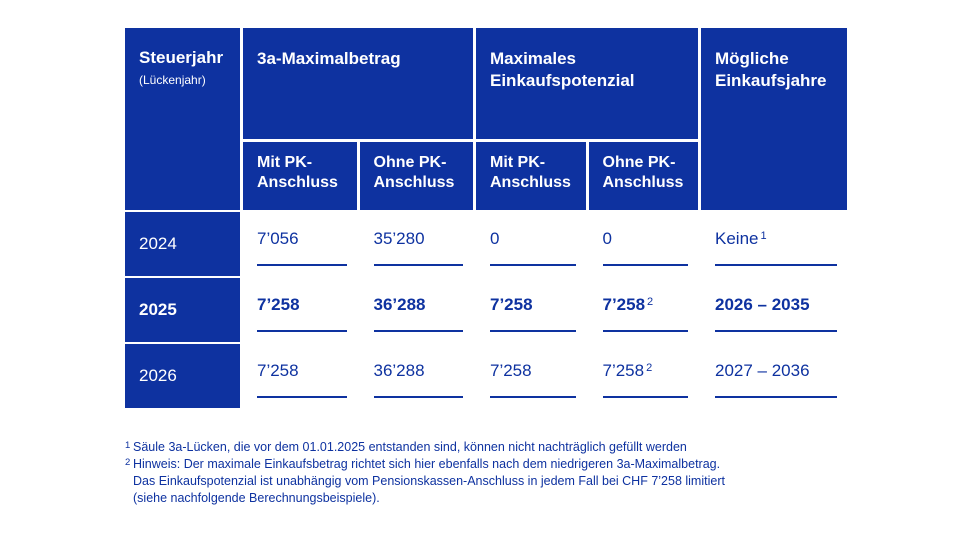 The height and width of the screenshot is (560, 960). What do you see at coordinates (587, 83) in the screenshot?
I see `header-group-einkaufspotenzial-title: Maximales Einkaufspotenzial` at bounding box center [587, 83].